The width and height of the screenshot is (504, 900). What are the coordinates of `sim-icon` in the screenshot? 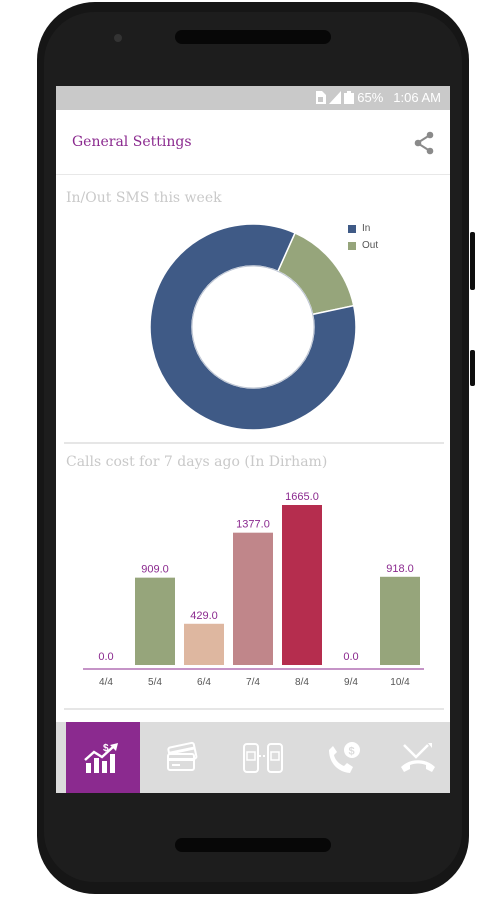 It's located at (321, 97).